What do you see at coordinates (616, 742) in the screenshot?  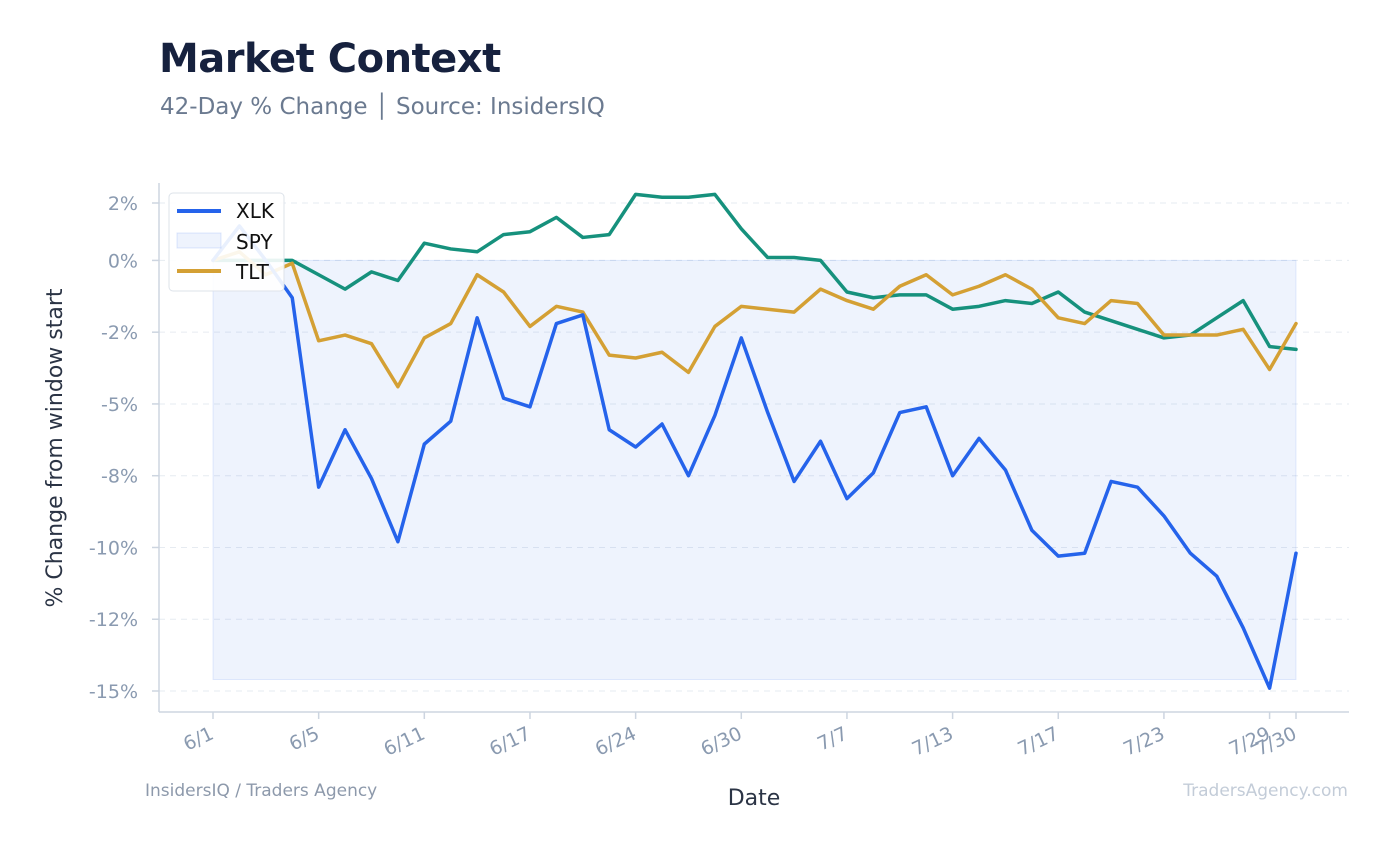 I see `x-tick-label-4: 6/24` at bounding box center [616, 742].